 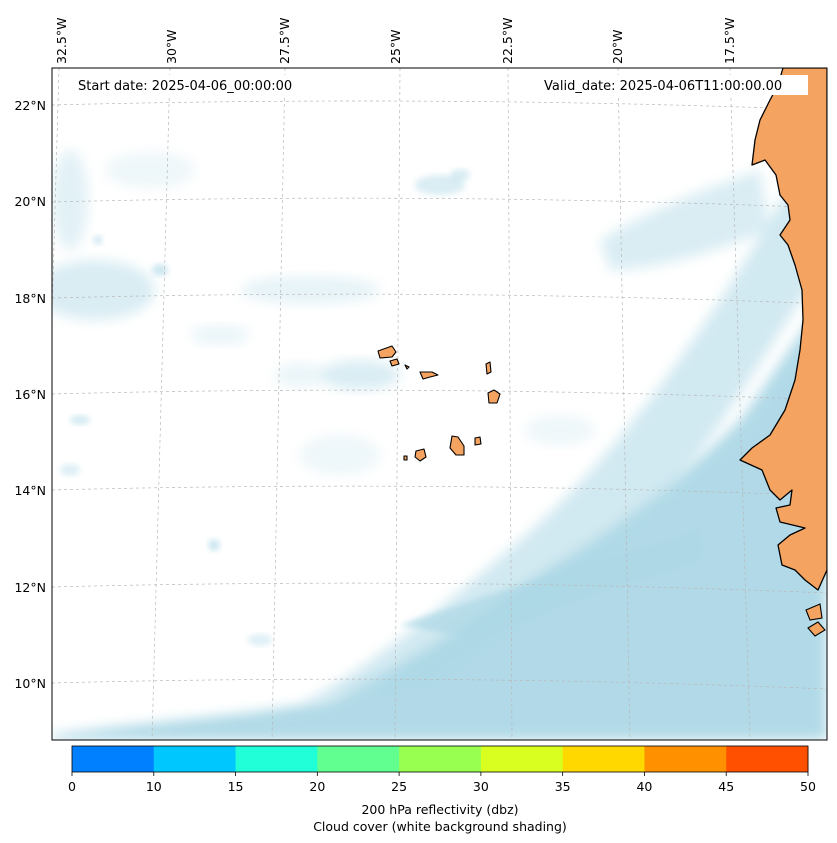 I want to click on lat-label: 16°N, so click(x=30, y=394).